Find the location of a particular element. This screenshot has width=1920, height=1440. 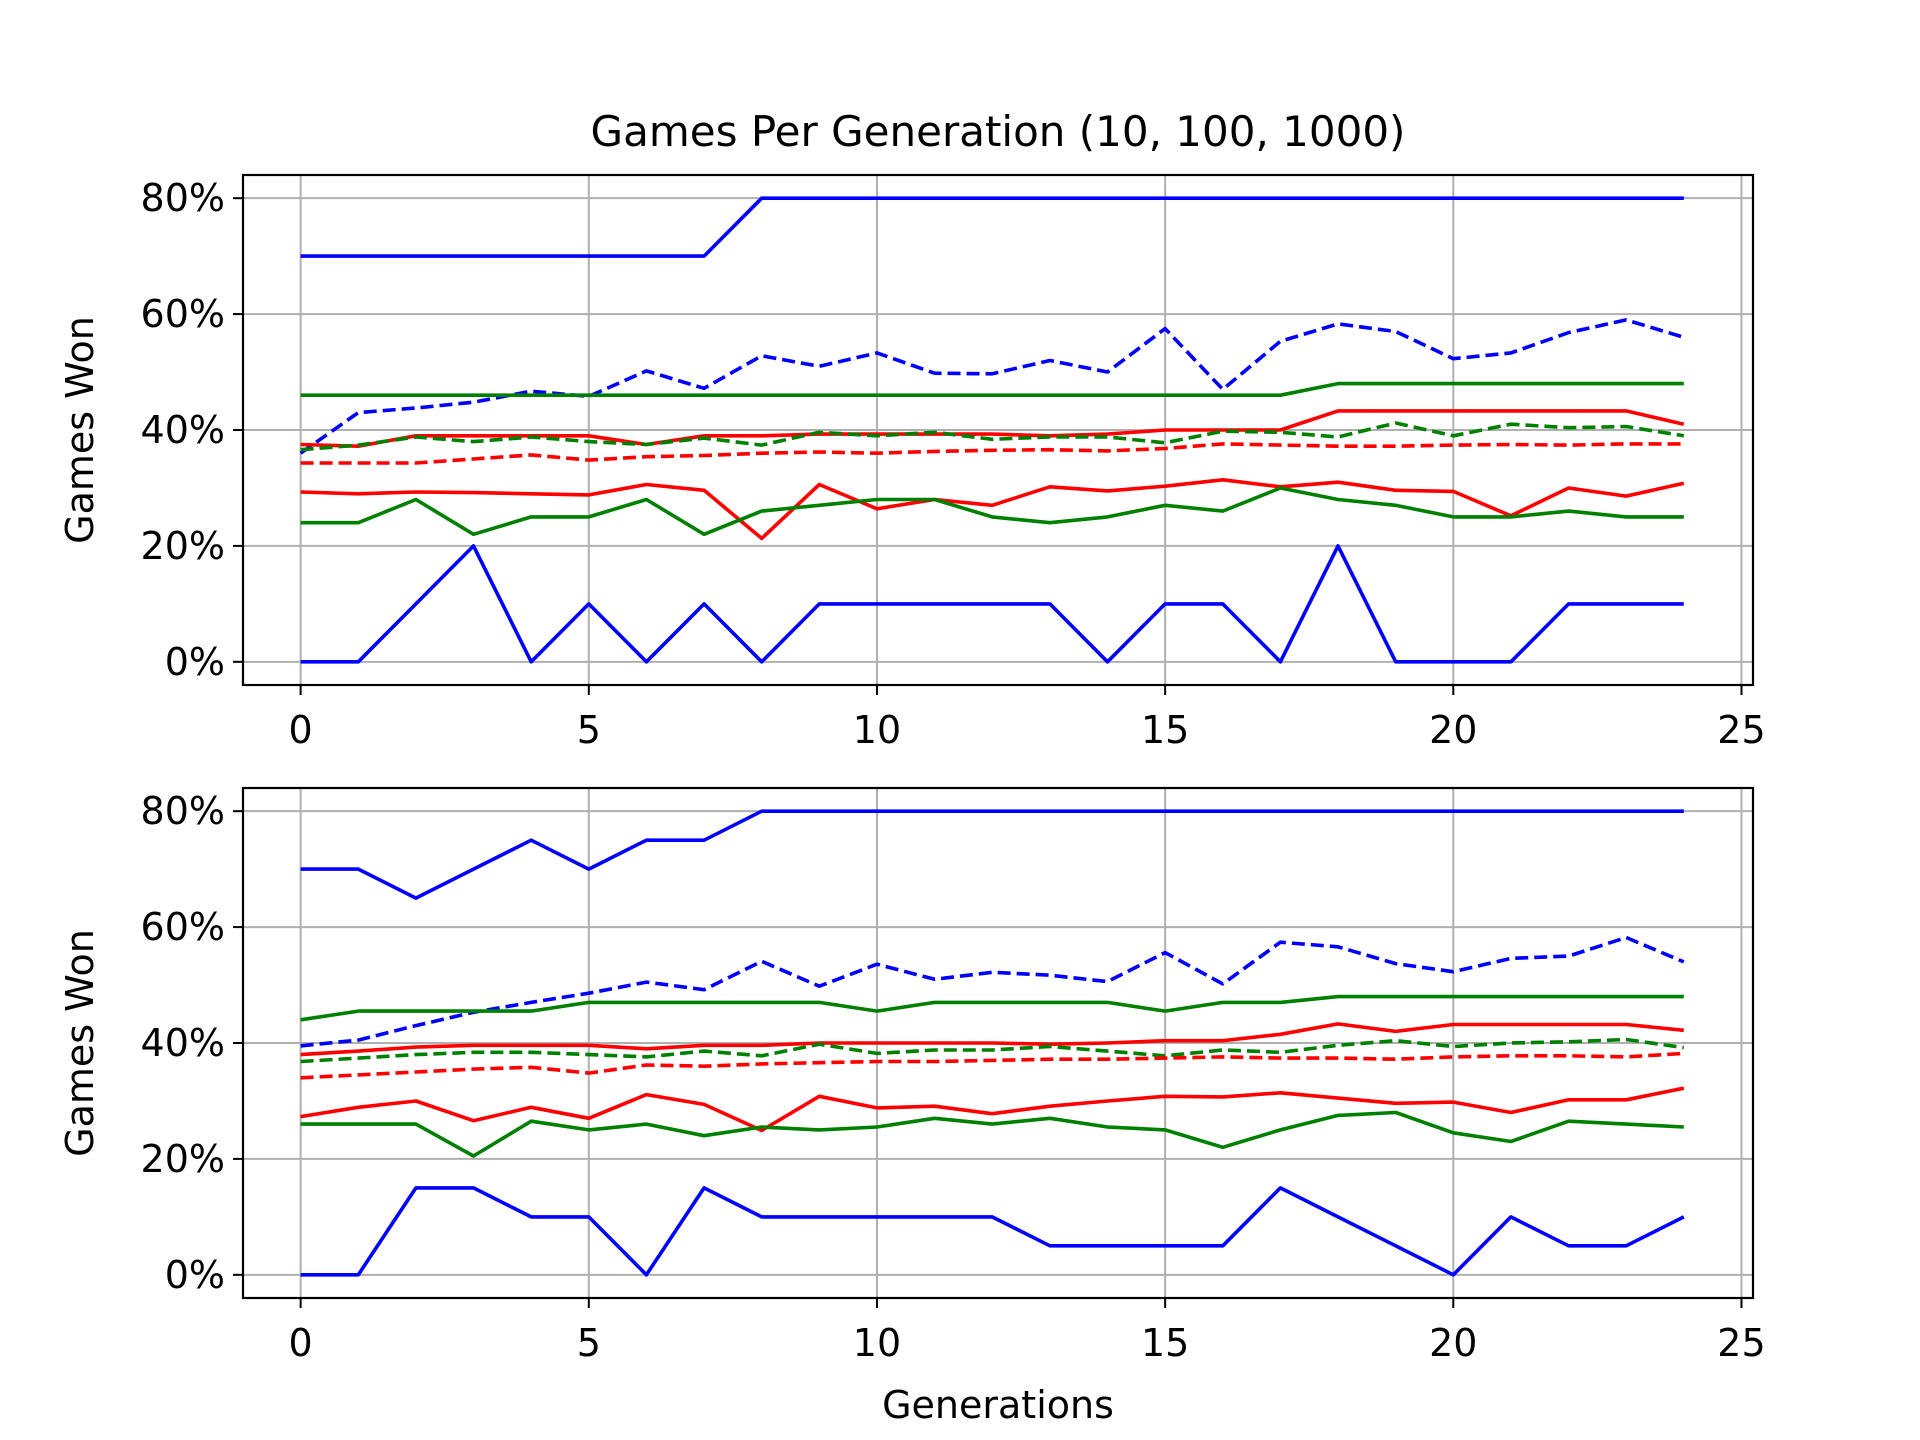

figure-title: Games Per Generation (10, 100, 1000) is located at coordinates (998, 131).